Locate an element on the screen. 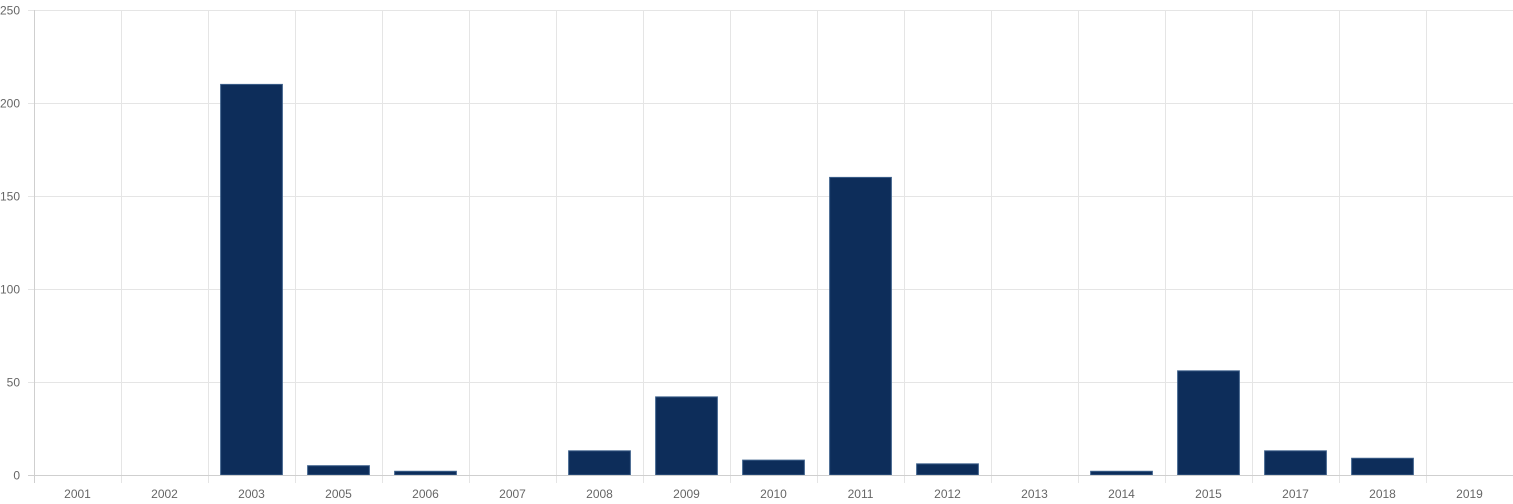 This screenshot has height=504, width=1513. y-tick-label: 100 is located at coordinates (10, 290).